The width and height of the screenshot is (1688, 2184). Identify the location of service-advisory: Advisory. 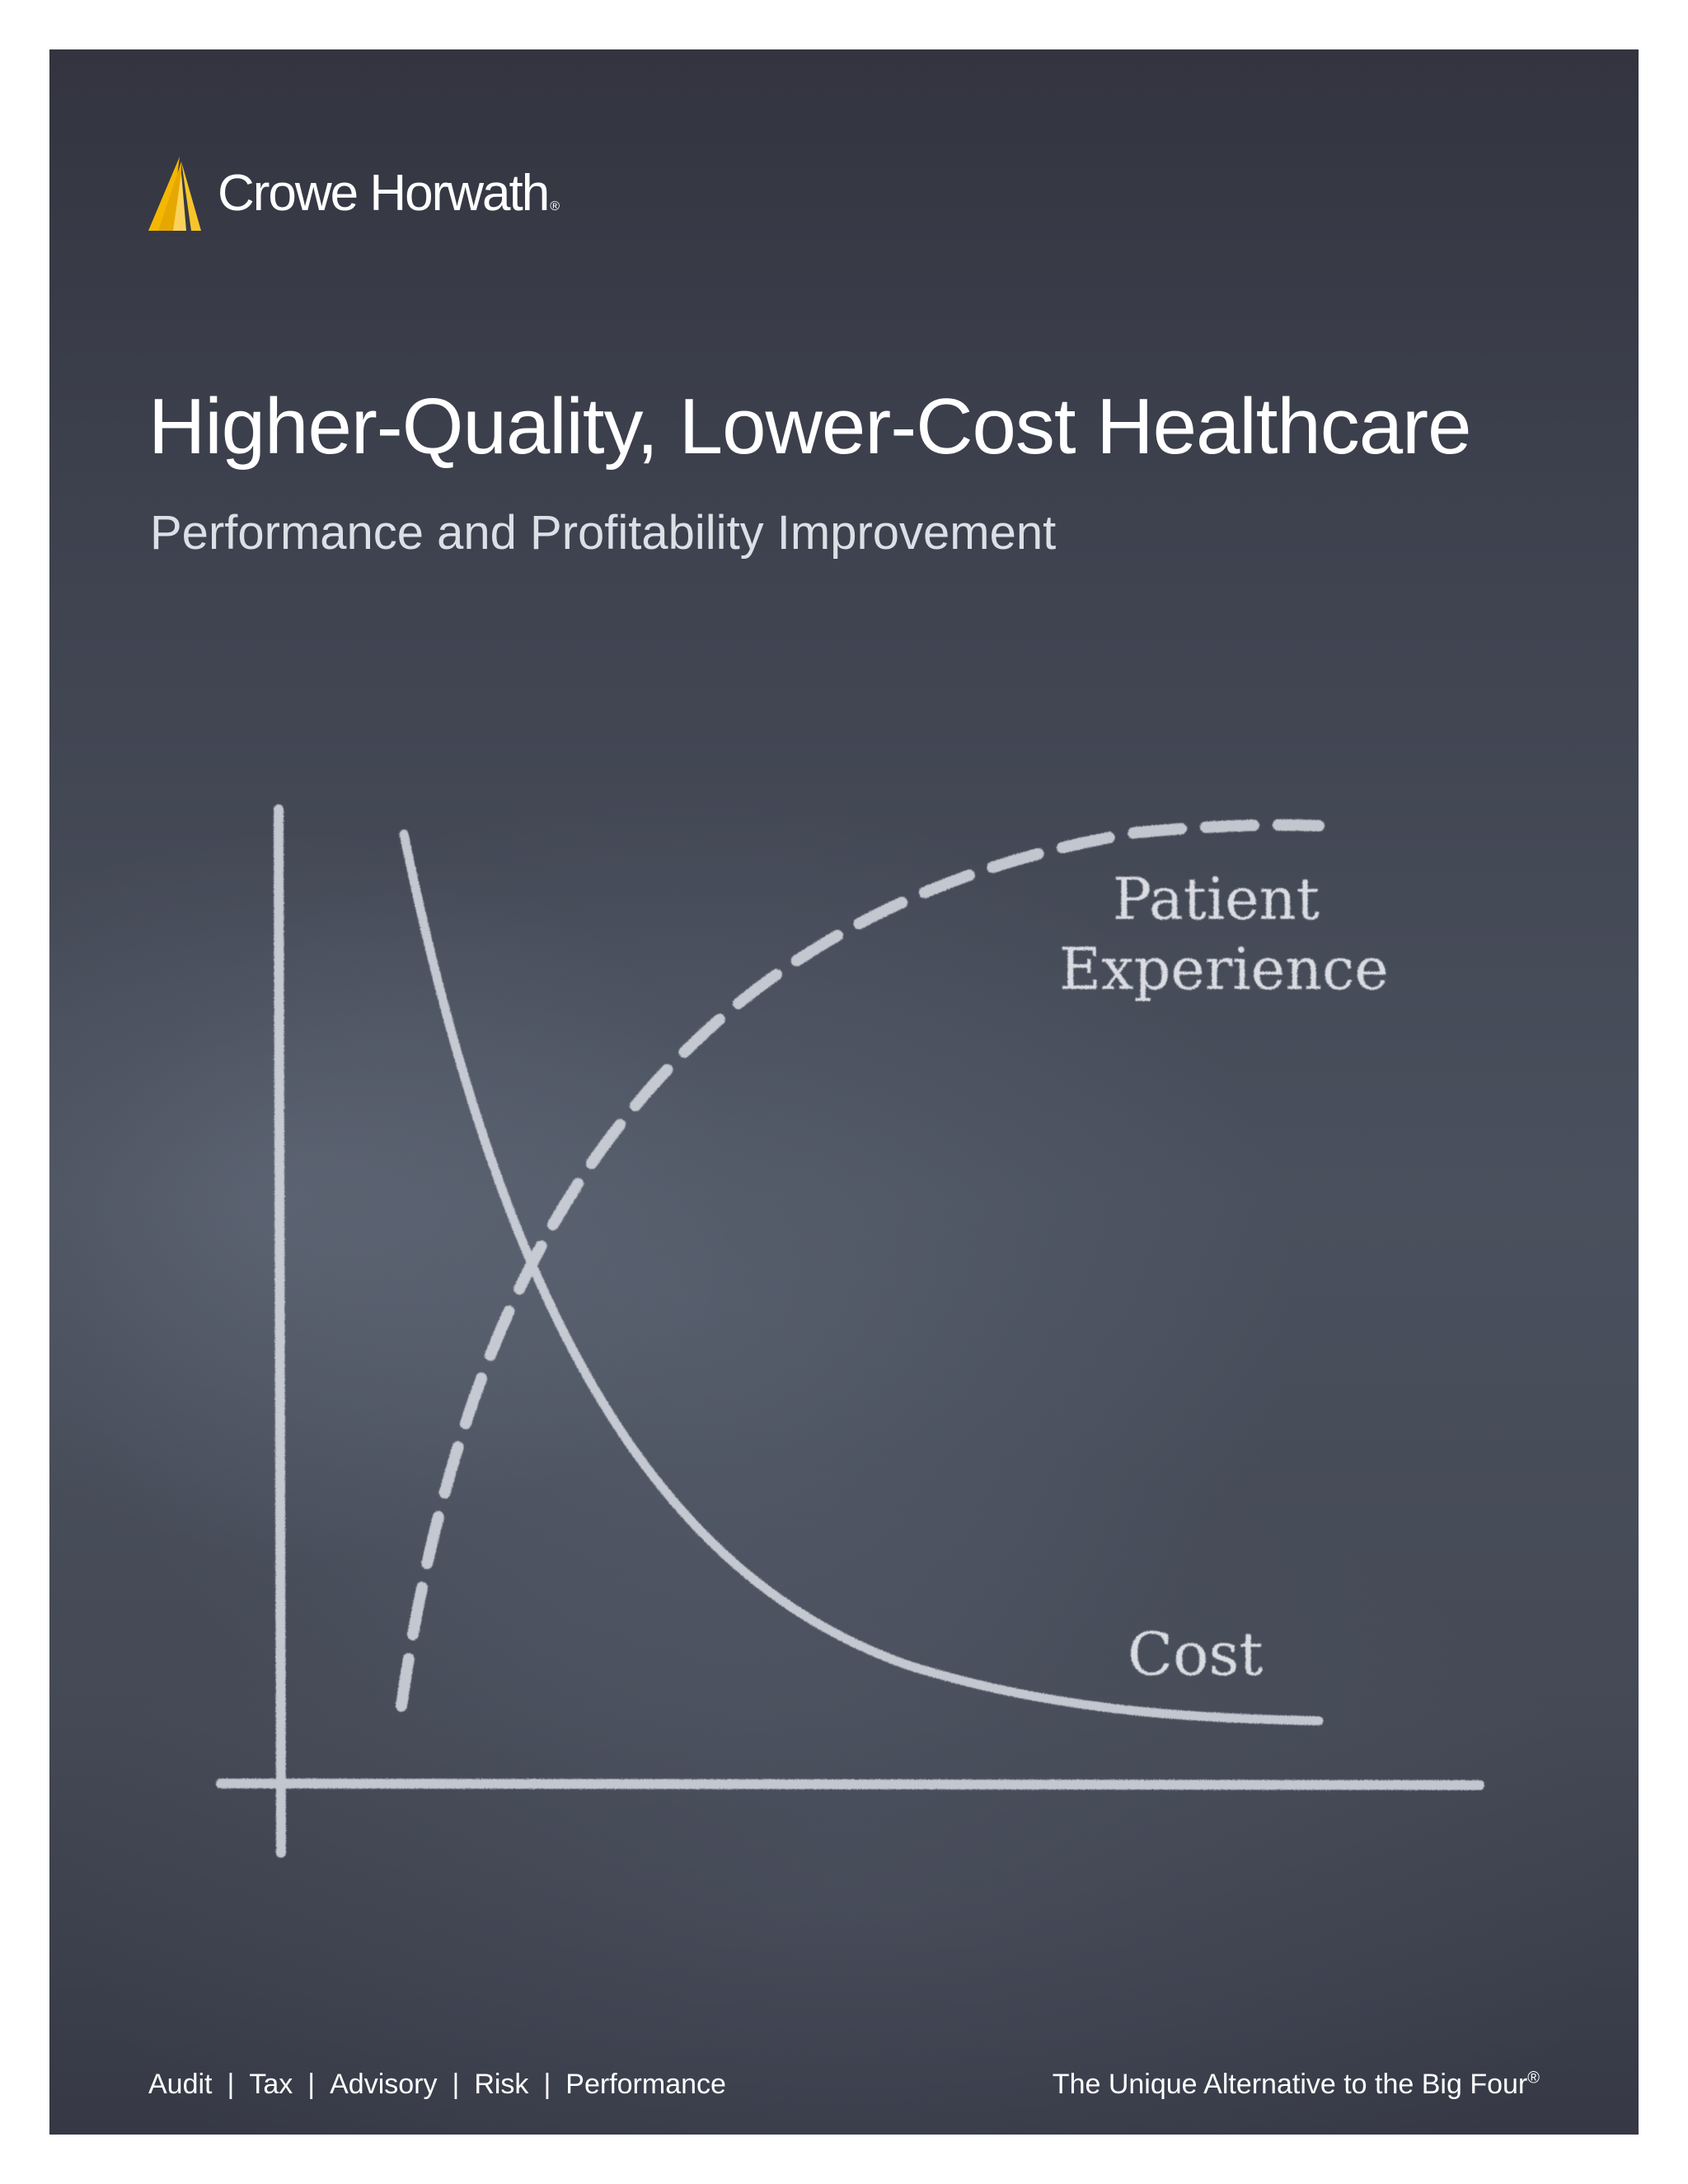
(384, 2084).